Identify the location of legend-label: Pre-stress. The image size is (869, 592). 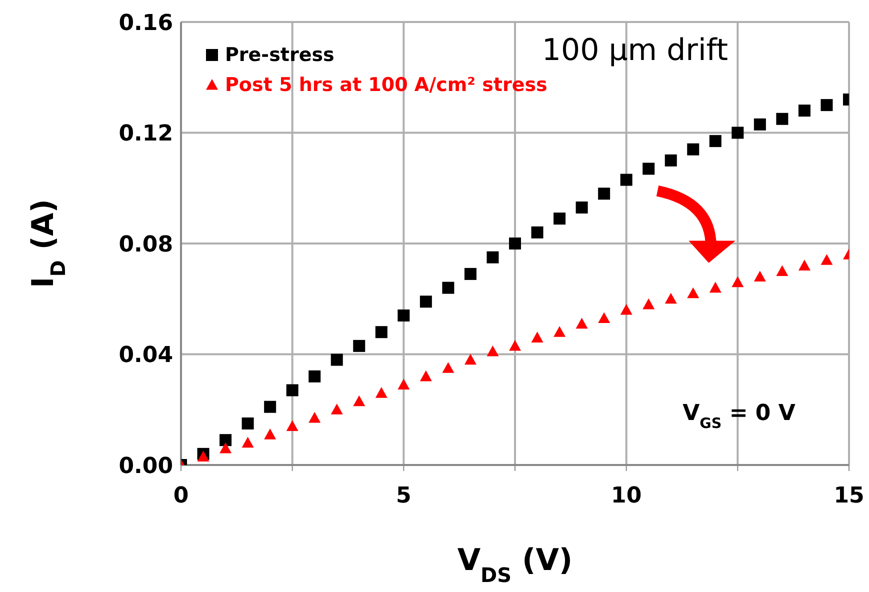
(279, 55).